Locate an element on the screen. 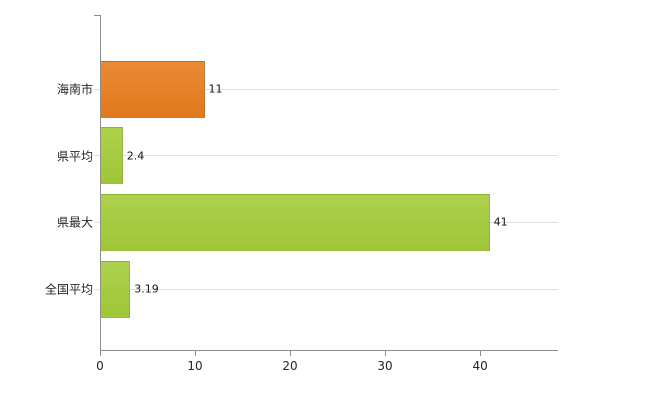 The height and width of the screenshot is (400, 650). category-label: 県最大 is located at coordinates (74, 222).